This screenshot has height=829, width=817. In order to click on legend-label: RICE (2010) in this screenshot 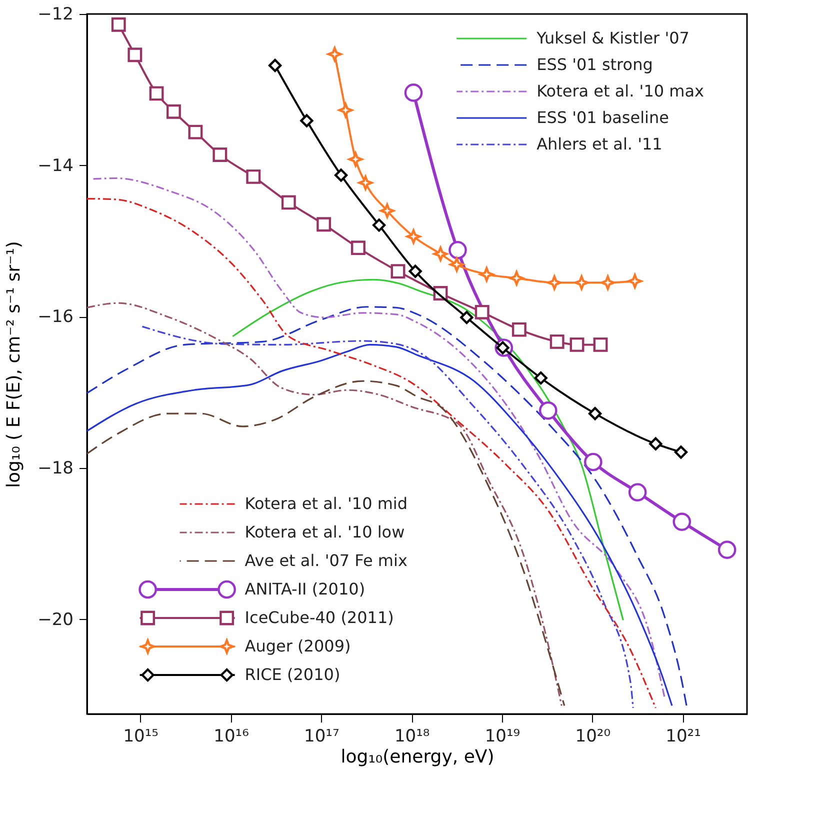, I will do `click(292, 674)`.